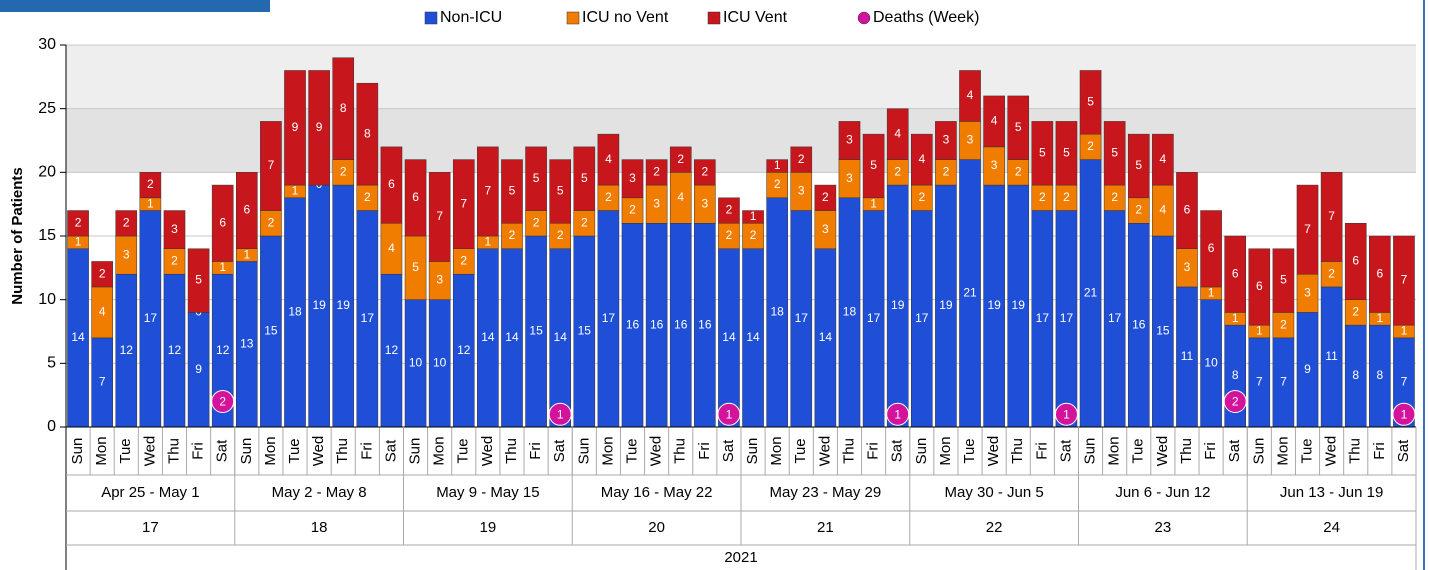 Image resolution: width=1429 pixels, height=570 pixels. I want to click on week-number-label: 22, so click(994, 527).